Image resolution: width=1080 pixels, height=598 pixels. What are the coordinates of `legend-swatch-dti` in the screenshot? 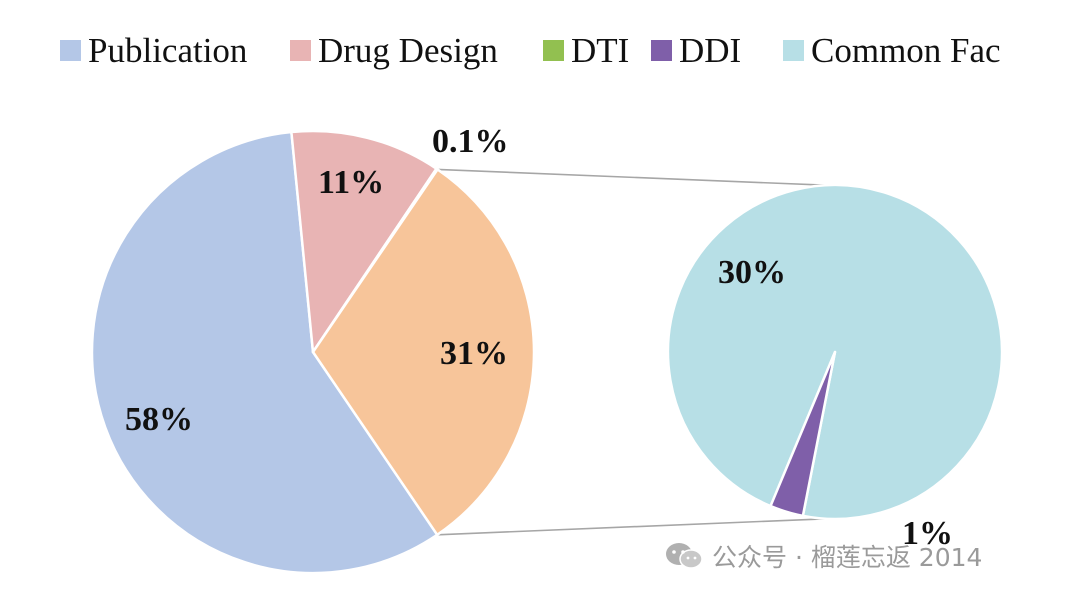 It's located at (553, 50).